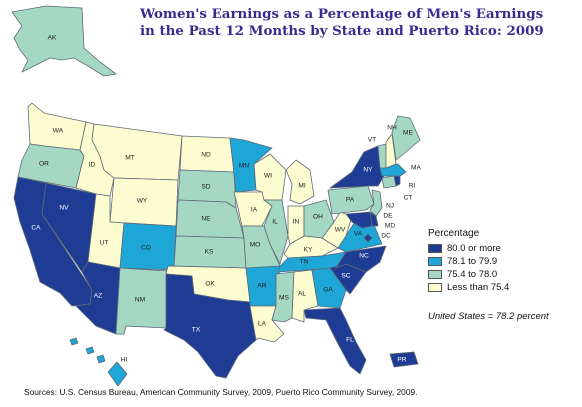  Describe the element at coordinates (130, 158) in the screenshot. I see `label-MT: MT` at that location.